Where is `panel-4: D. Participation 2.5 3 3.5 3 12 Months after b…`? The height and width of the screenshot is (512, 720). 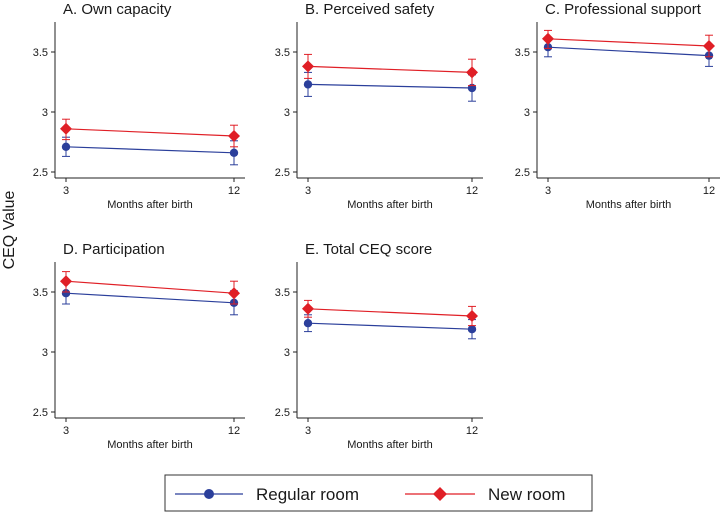
panel-4: D. Participation 2.5 3 3.5 3 12 Months after b… is located at coordinates (139, 346).